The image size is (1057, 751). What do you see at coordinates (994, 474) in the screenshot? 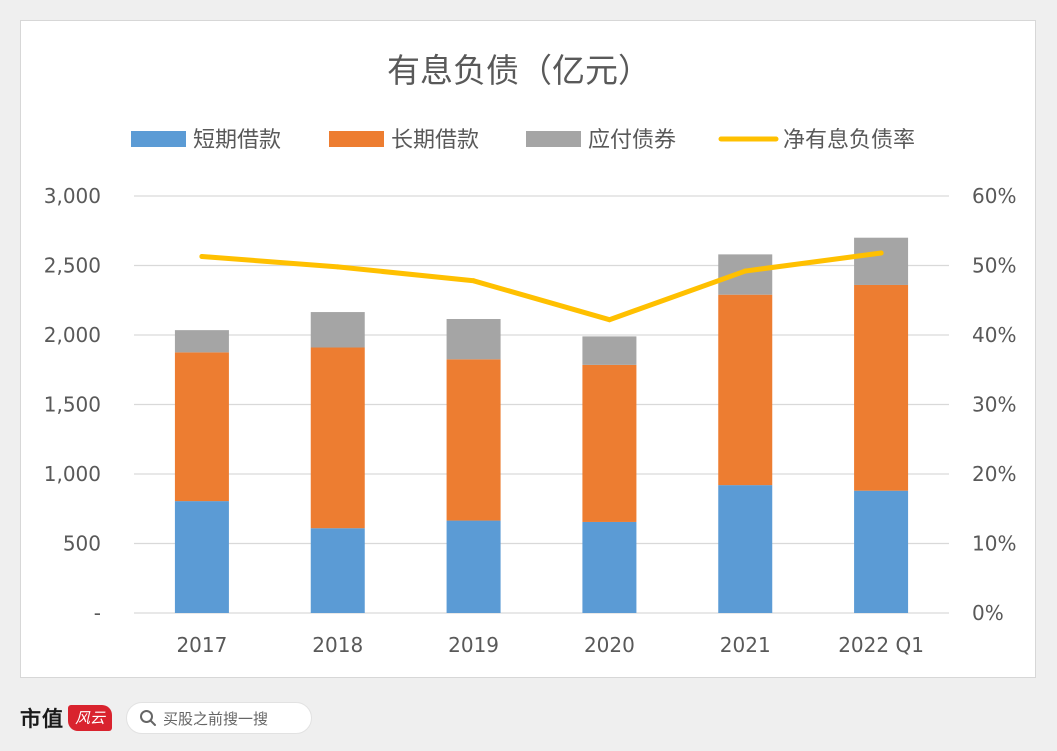
I see `y-right-tick-label: 20%` at bounding box center [994, 474].